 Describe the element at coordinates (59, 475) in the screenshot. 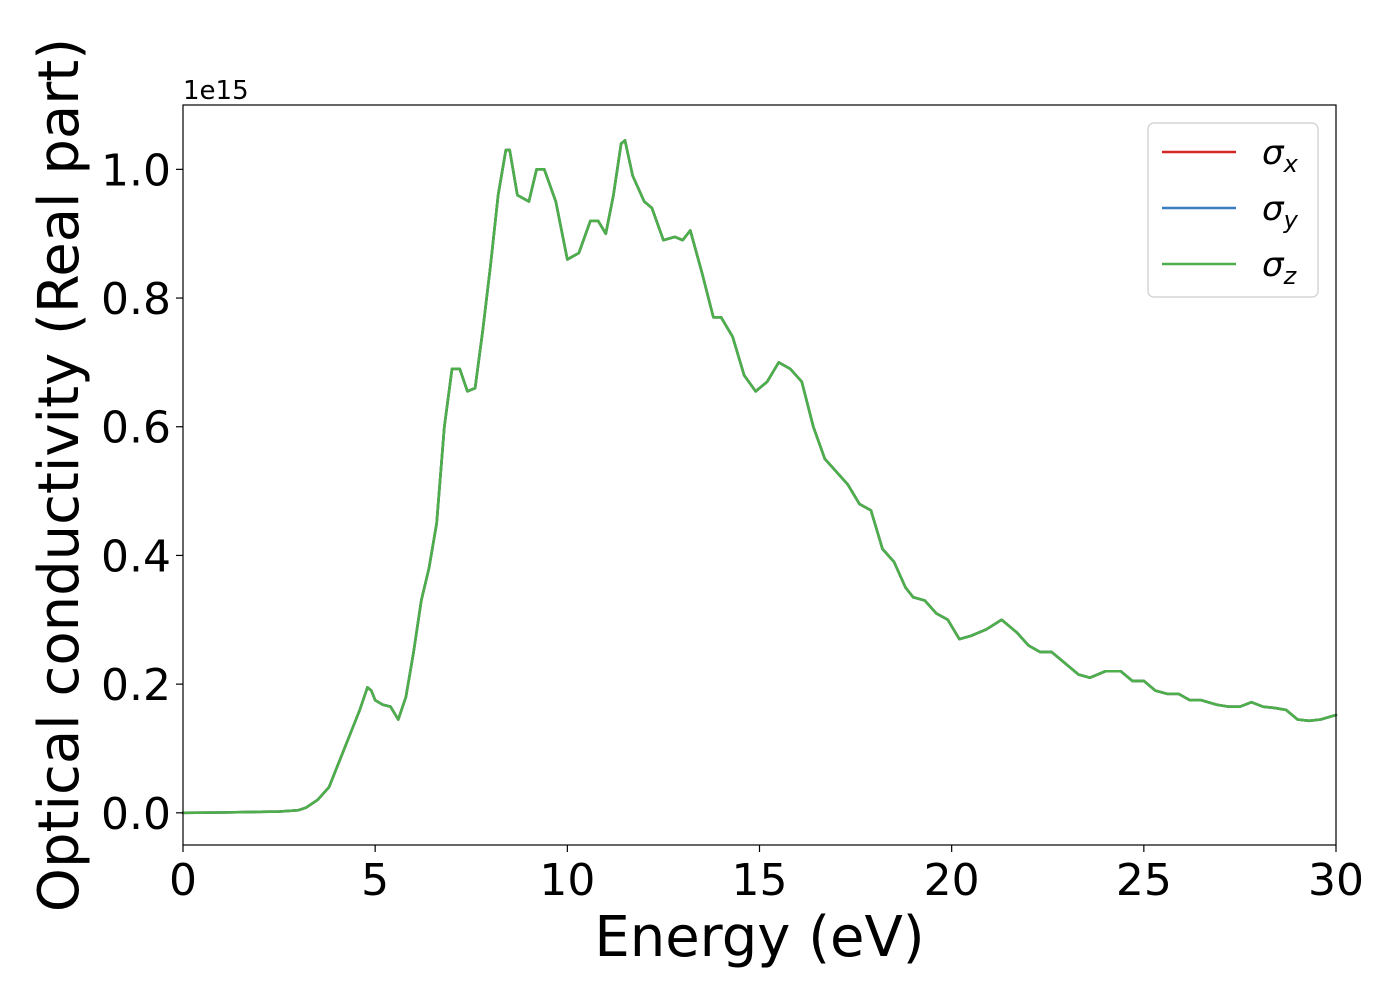

I see `y-axis-title: Optical conductivity (Real part)` at that location.